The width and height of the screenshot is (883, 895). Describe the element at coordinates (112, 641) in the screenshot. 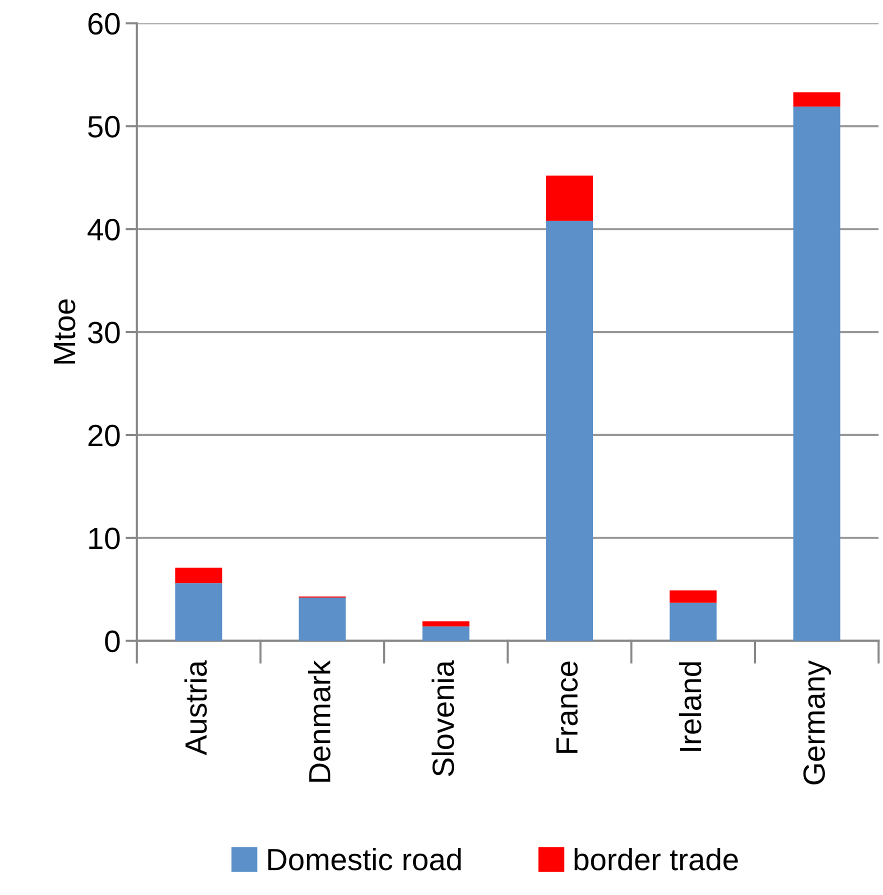

I see `y-tick-label: 0` at that location.